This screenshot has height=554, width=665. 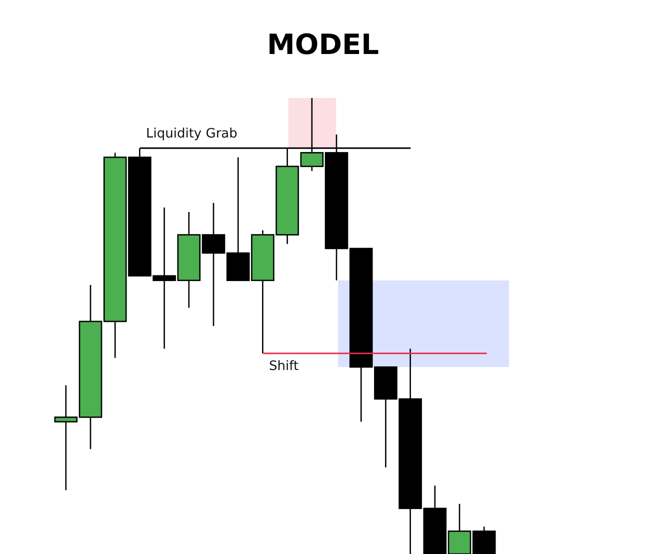 I want to click on ref-line-label: Shift, so click(x=284, y=366).